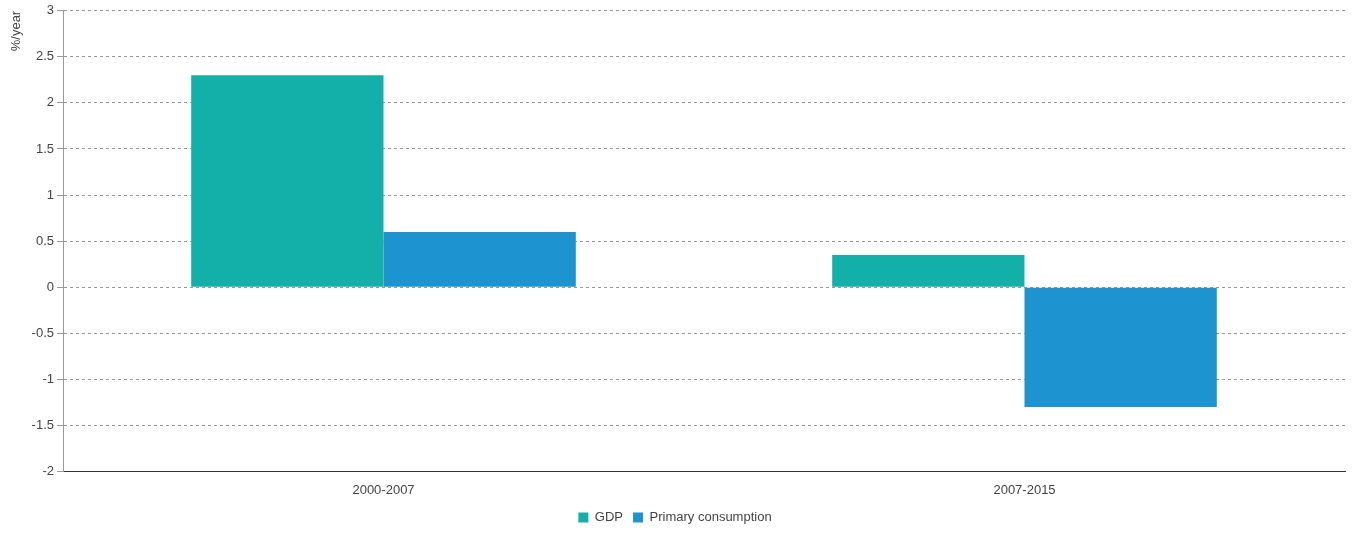 The height and width of the screenshot is (534, 1355). I want to click on x-tick-label: 2007-2015, so click(1024, 489).